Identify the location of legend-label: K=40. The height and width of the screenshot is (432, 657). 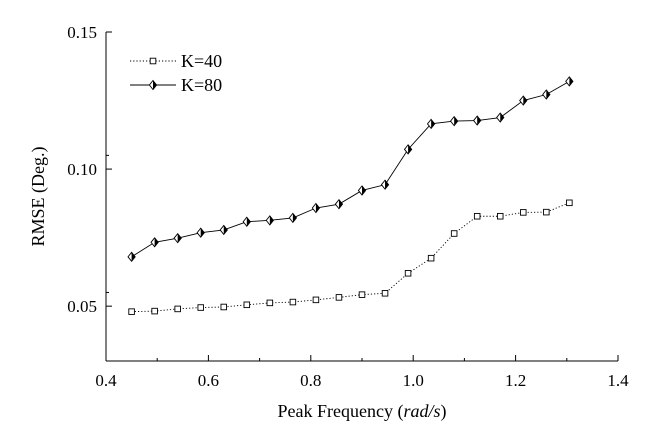
(201, 61).